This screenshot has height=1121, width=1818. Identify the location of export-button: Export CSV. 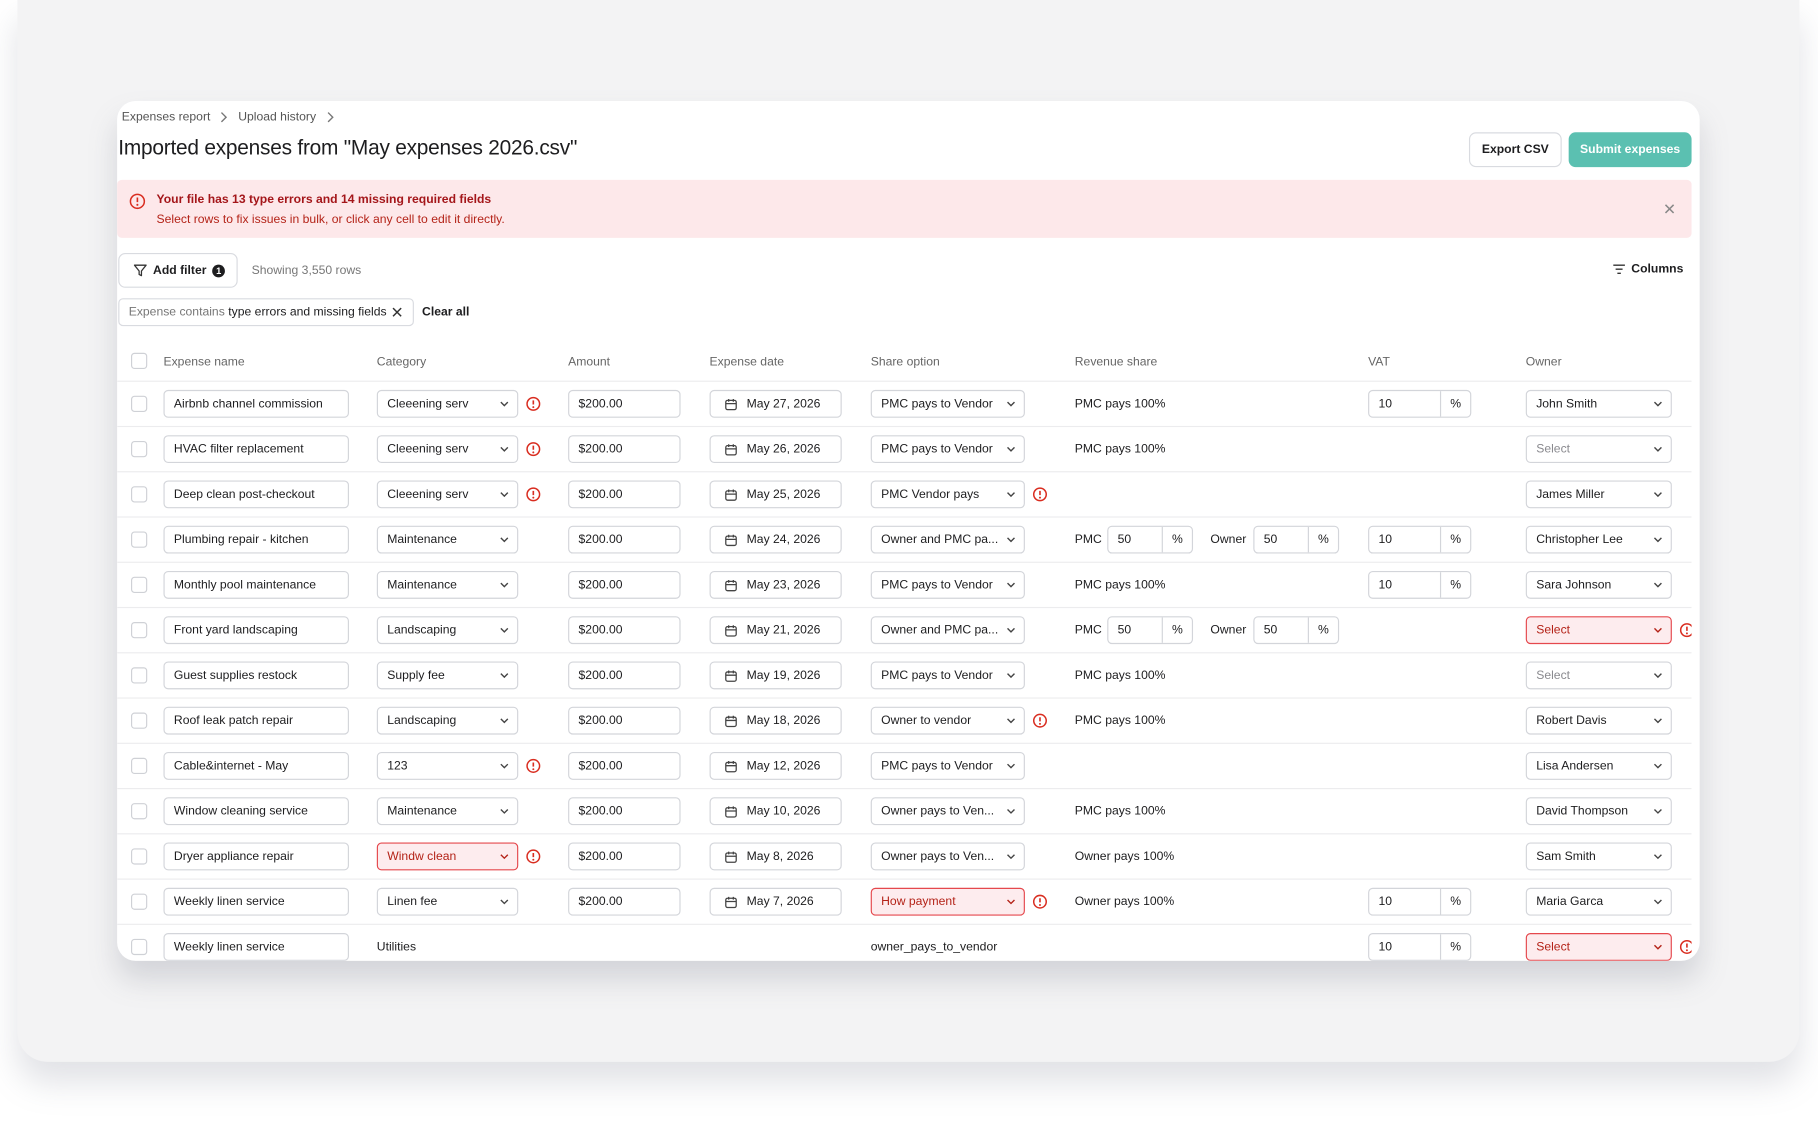
(1515, 150).